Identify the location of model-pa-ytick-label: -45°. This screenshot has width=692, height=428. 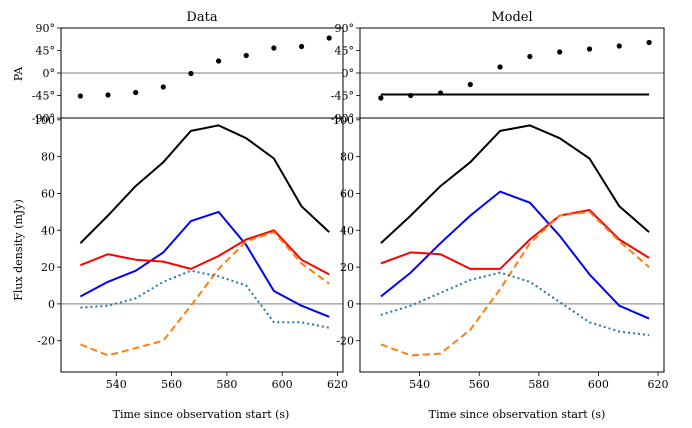
(342, 96).